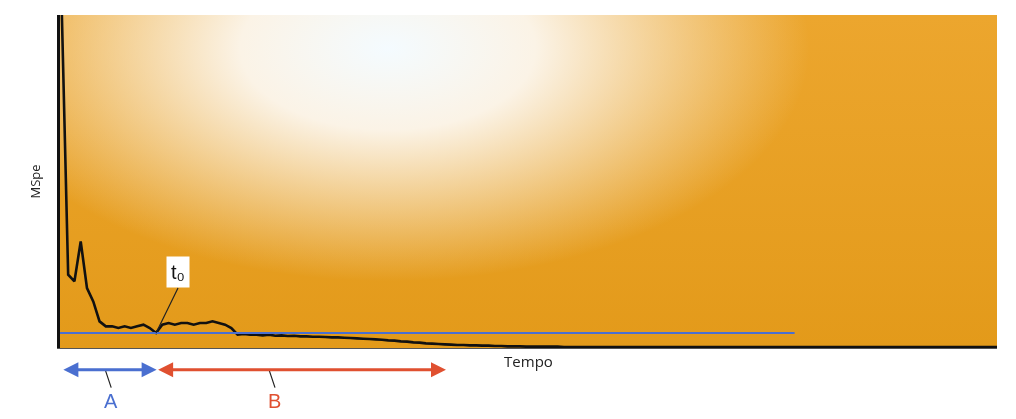  Describe the element at coordinates (34, 181) in the screenshot. I see `y-axis-title: MSpe` at that location.